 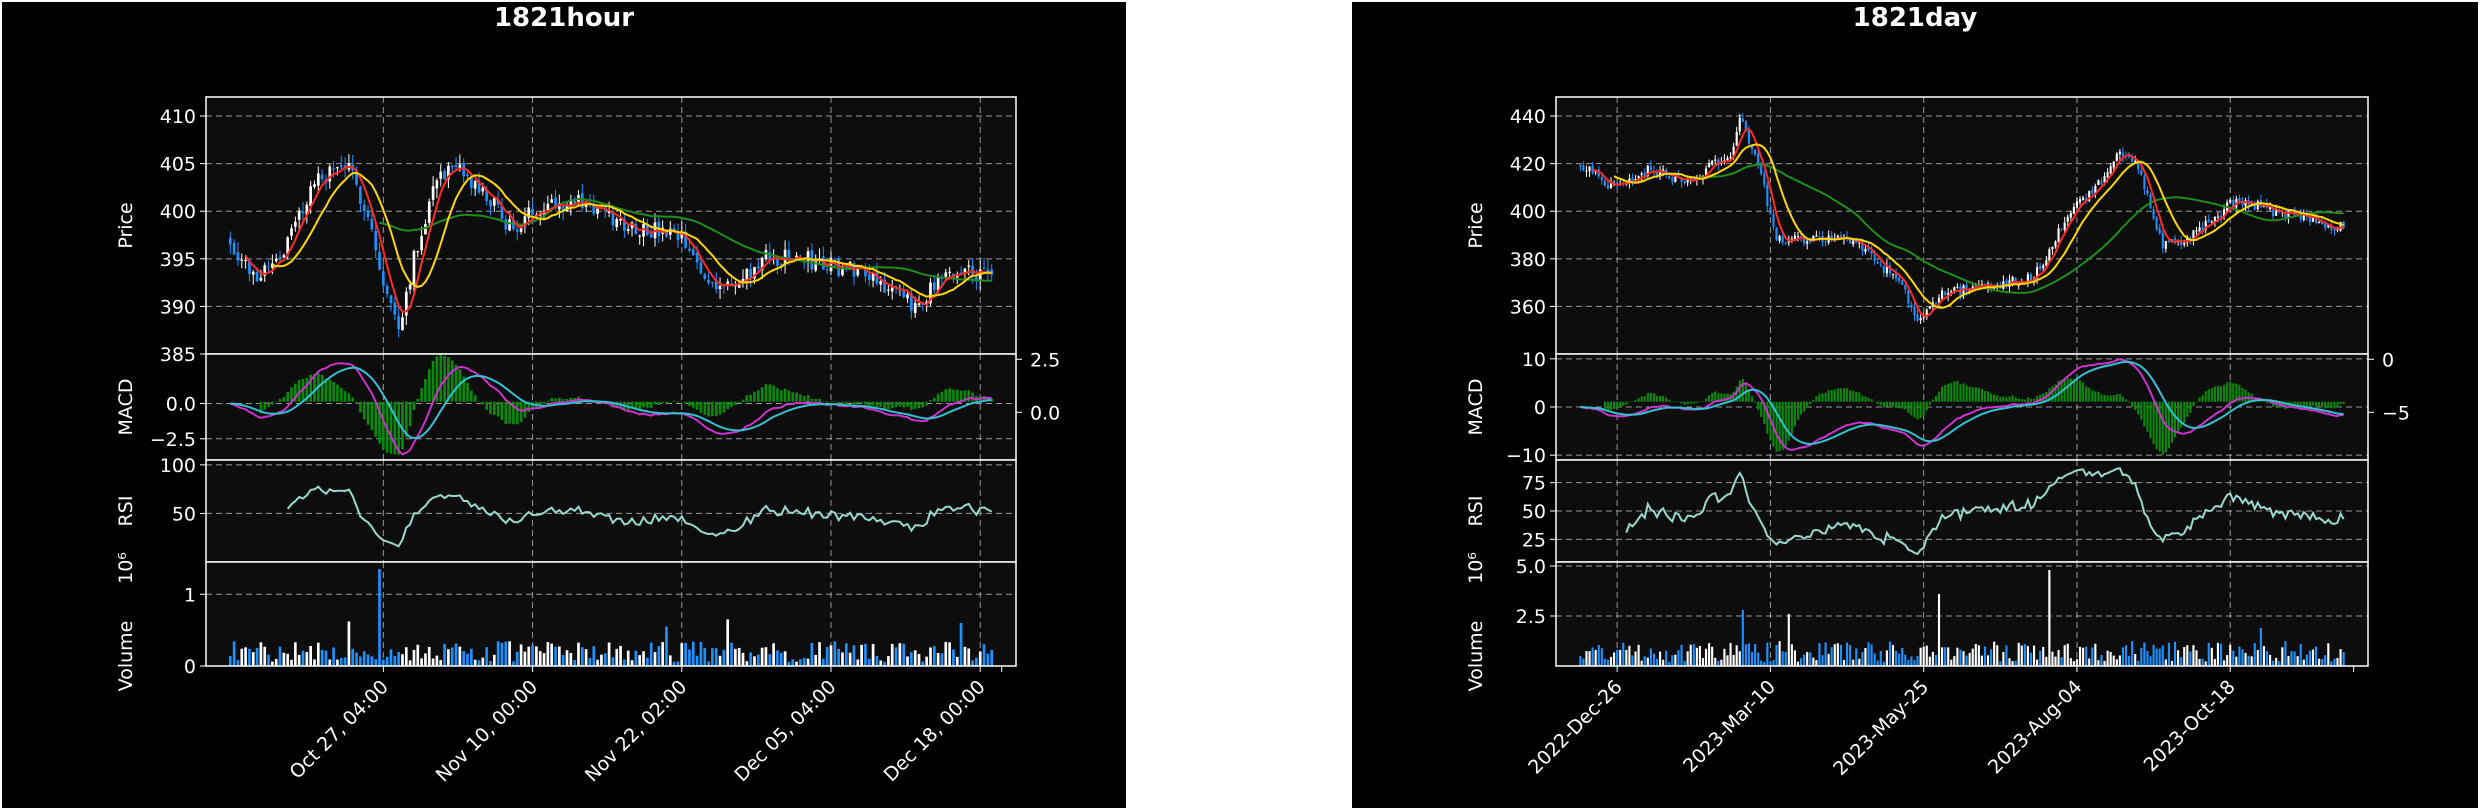 I want to click on moving-average-short, so click(x=1968, y=223).